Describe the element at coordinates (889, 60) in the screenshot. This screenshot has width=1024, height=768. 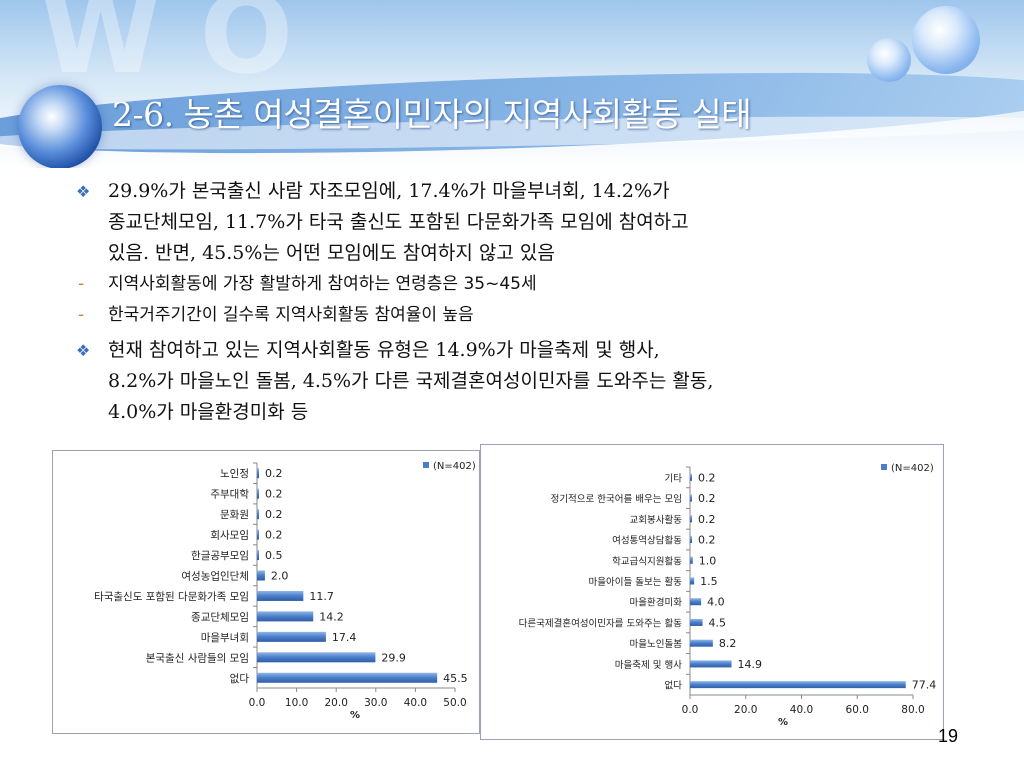
I see `orb-decoration-tiny` at that location.